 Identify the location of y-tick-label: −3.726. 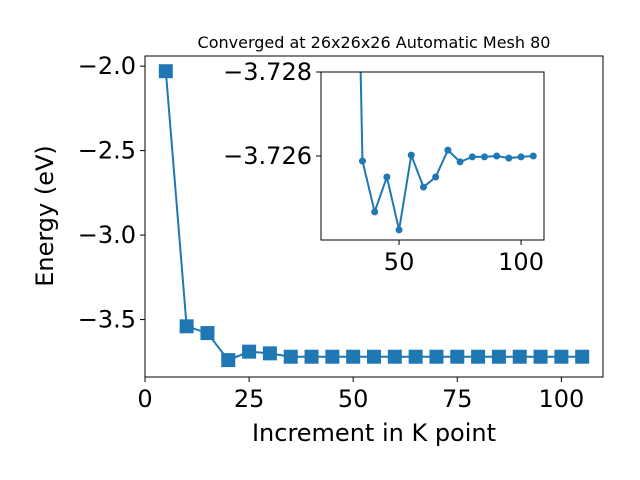
(267, 156).